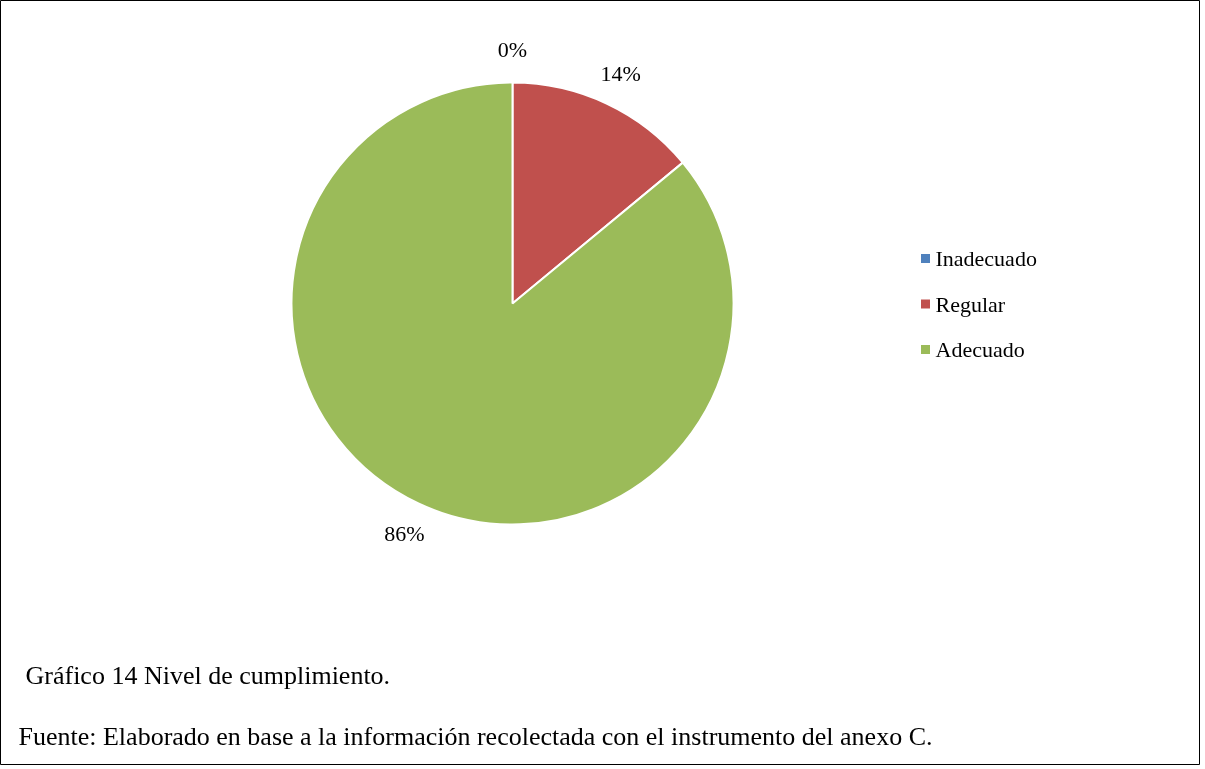  What do you see at coordinates (620, 74) in the screenshot?
I see `data-label: 14%` at bounding box center [620, 74].